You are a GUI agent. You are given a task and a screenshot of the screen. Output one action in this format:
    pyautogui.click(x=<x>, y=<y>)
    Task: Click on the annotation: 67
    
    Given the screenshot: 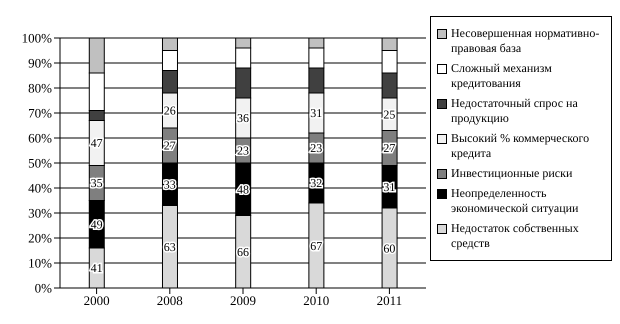 What is the action you would take?
    pyautogui.click(x=316, y=245)
    